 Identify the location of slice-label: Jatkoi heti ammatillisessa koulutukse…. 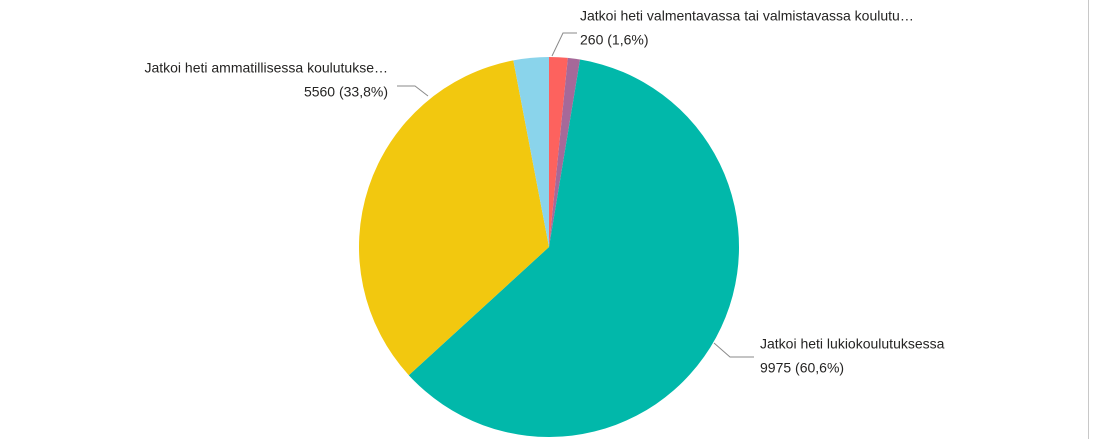
(266, 68).